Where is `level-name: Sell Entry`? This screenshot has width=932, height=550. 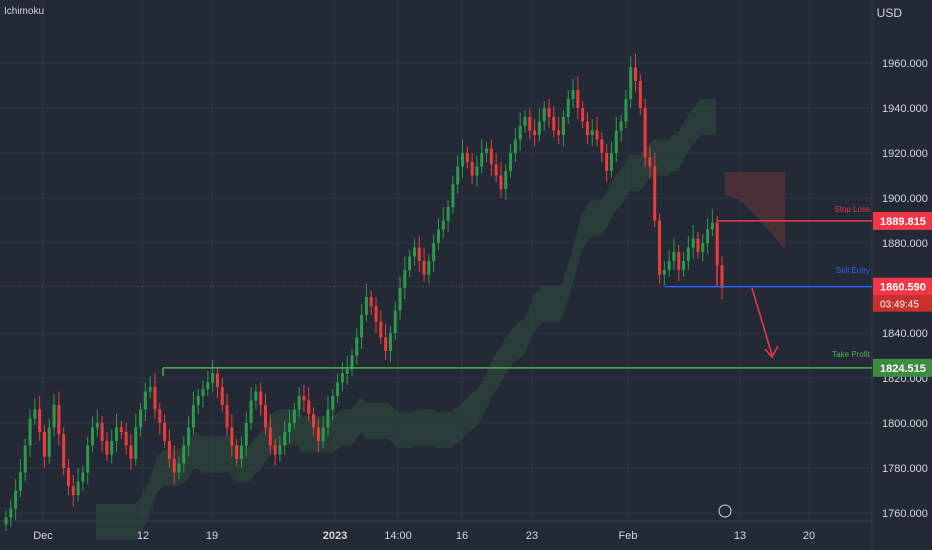
level-name: Sell Entry is located at coordinates (853, 270).